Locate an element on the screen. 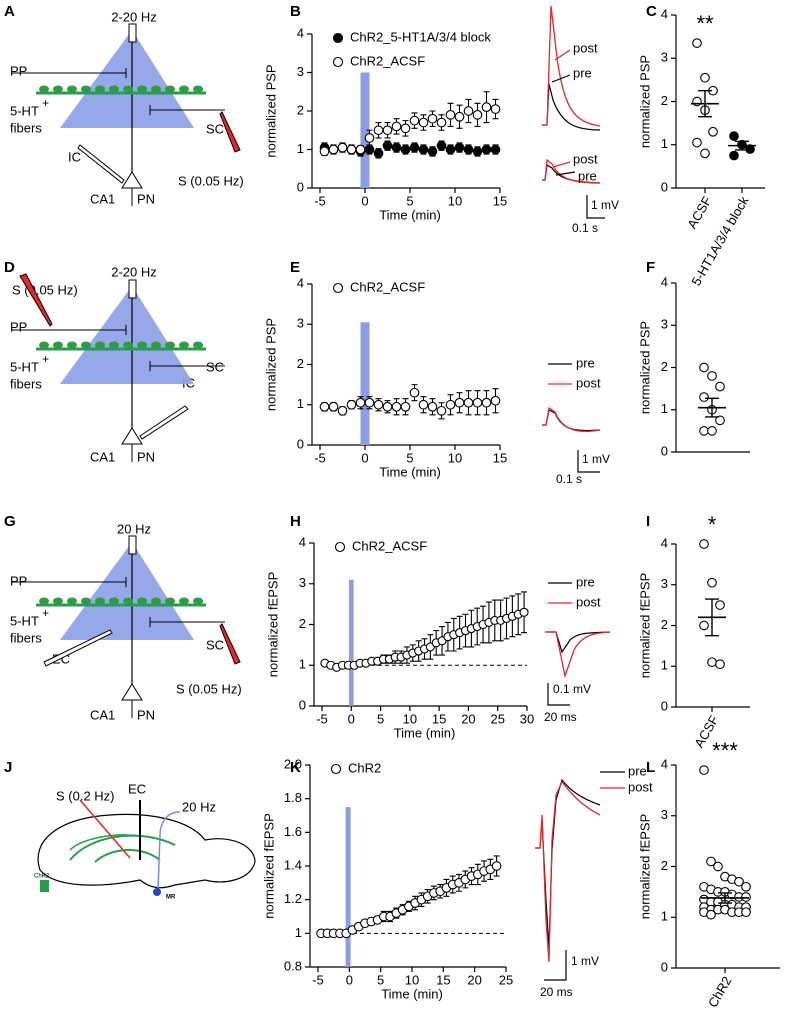 The height and width of the screenshot is (1017, 800). channel-icon is located at coordinates (44, 886).